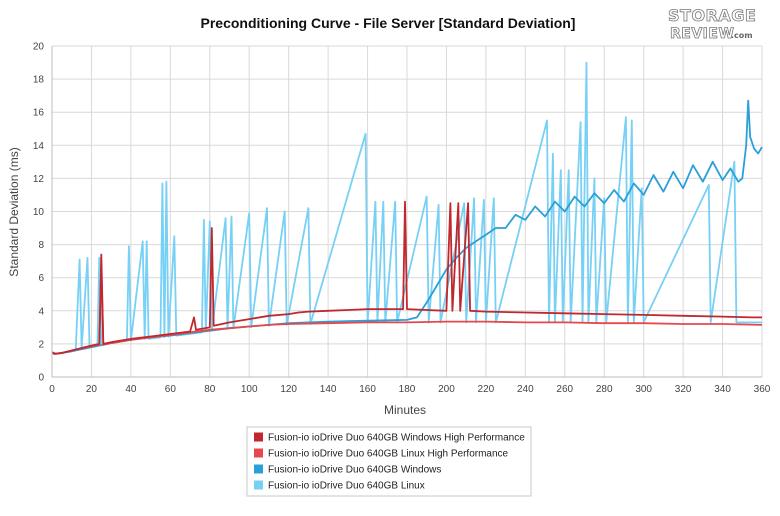  Describe the element at coordinates (643, 389) in the screenshot. I see `x-tick-label: 300` at that location.